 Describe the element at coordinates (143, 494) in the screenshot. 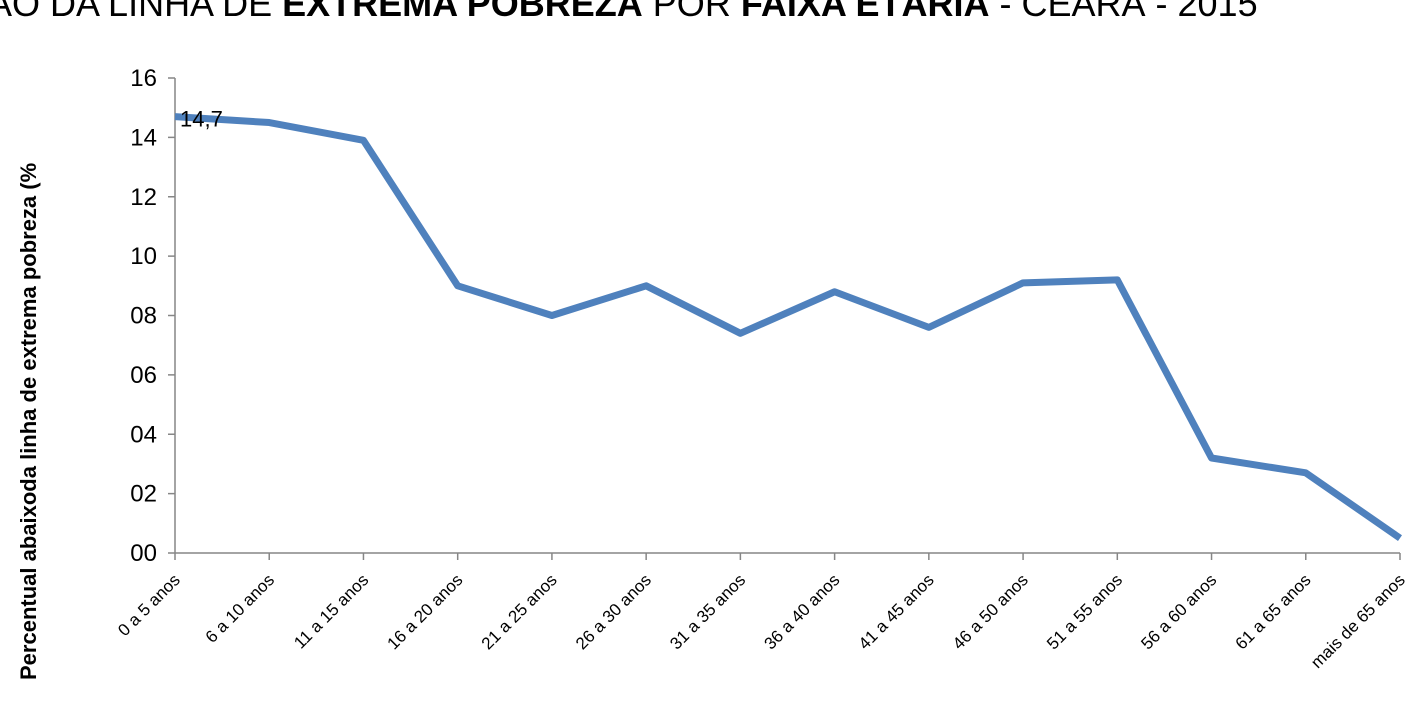

I see `y-tick-label: 02` at that location.